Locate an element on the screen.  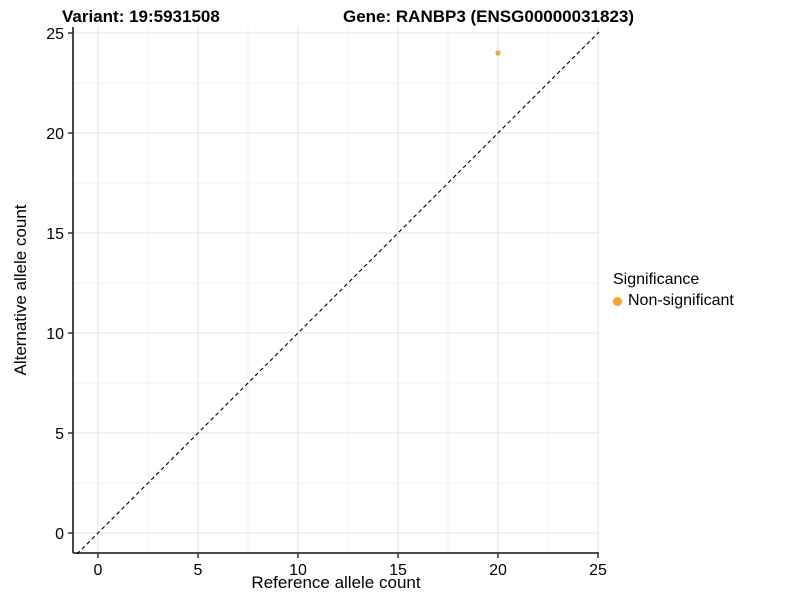
y-tick-label: 5 is located at coordinates (59, 434).